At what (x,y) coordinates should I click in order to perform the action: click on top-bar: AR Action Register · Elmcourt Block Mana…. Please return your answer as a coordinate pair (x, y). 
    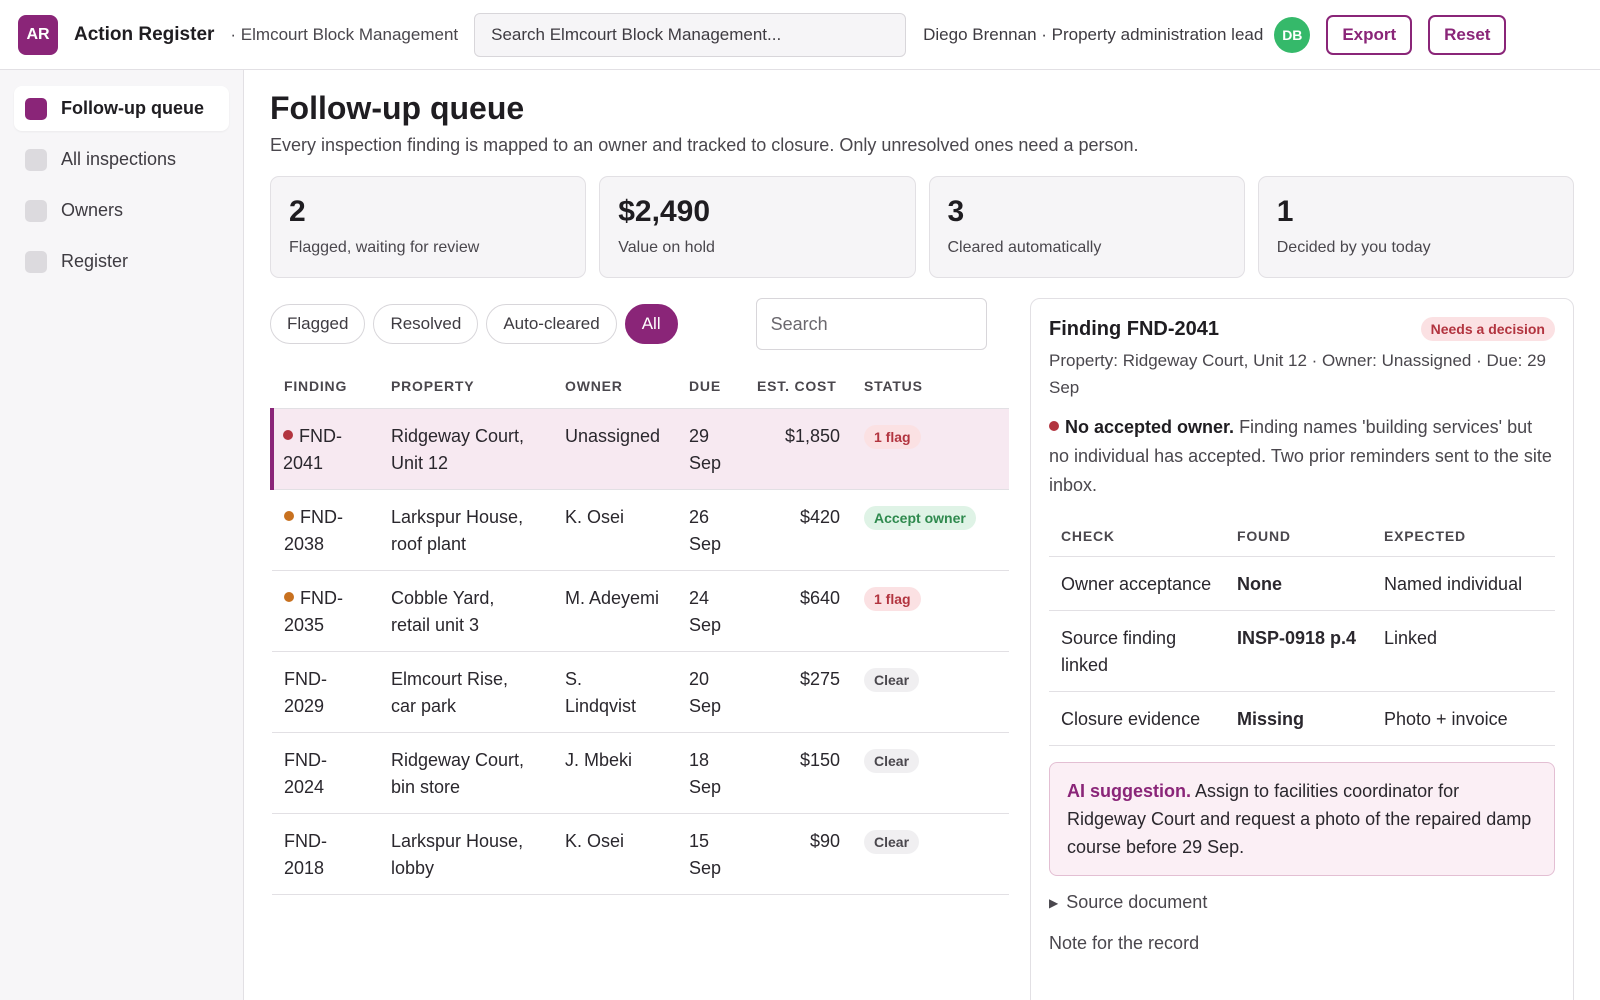
    Looking at the image, I should click on (800, 35).